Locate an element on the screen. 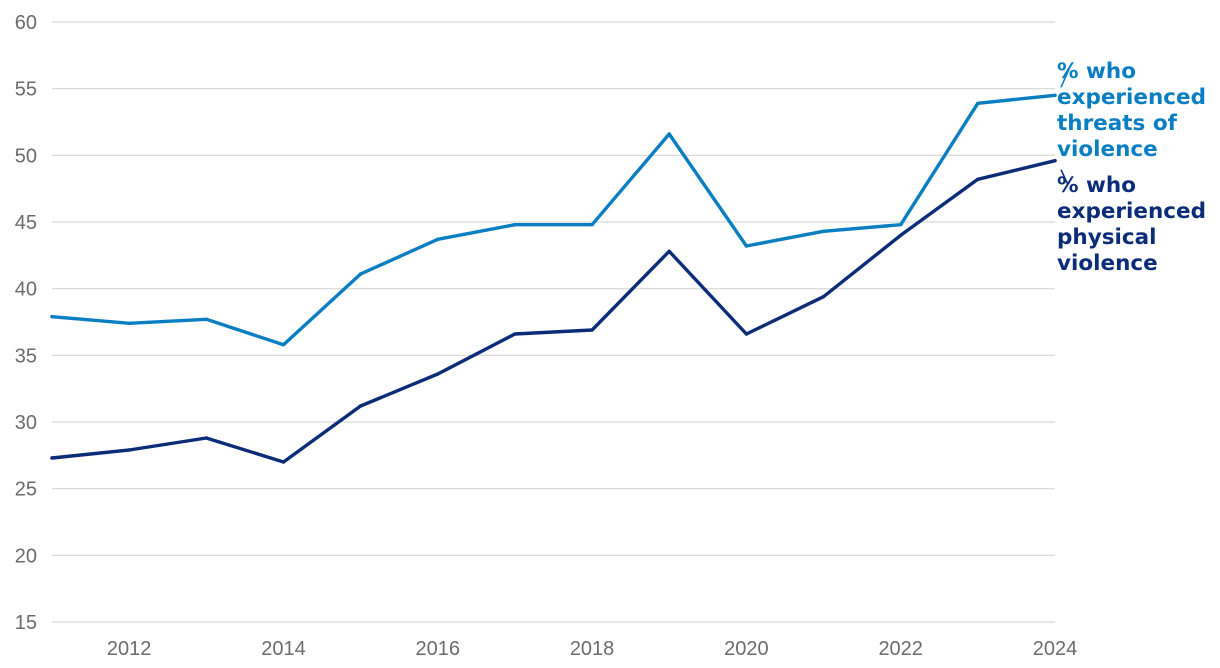  label-connector-threats is located at coordinates (1065, 78).